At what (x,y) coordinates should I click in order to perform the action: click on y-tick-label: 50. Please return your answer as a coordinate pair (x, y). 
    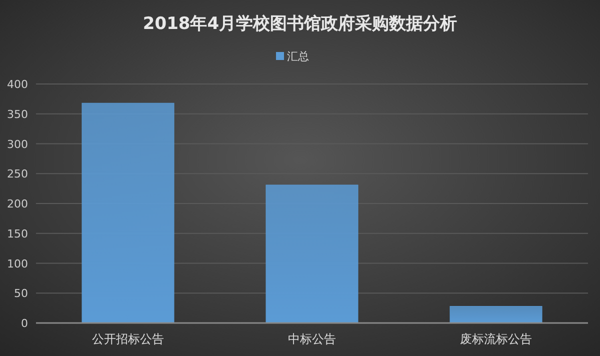
    Looking at the image, I should click on (21, 293).